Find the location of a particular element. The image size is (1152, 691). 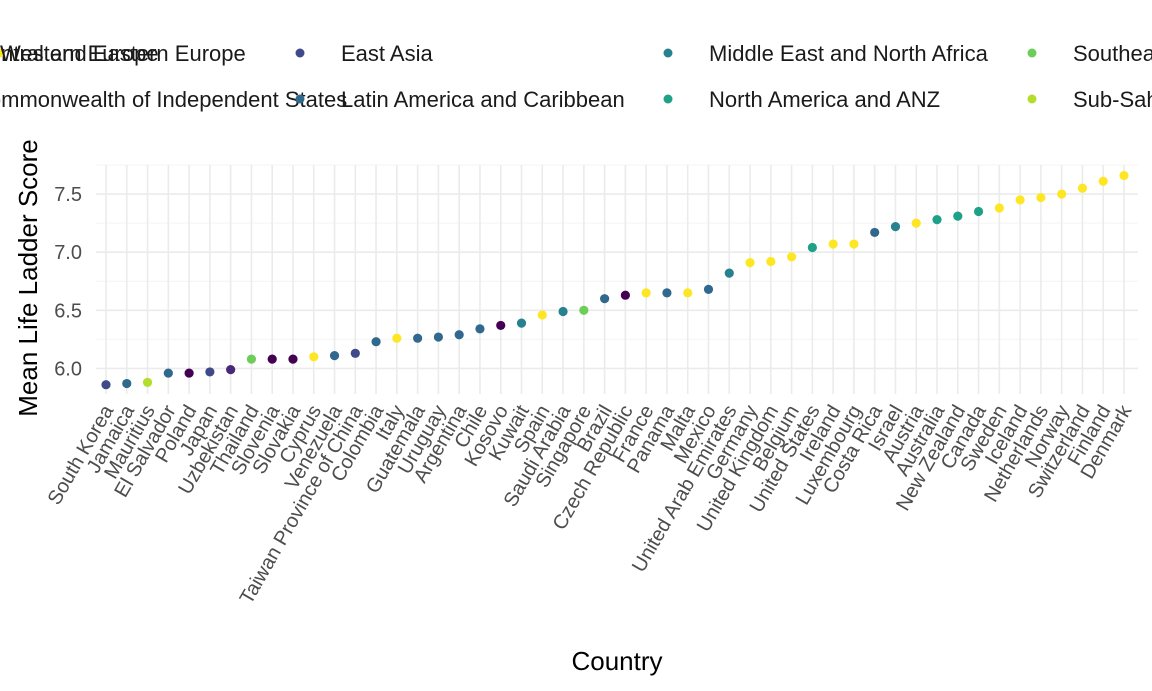

y-tick-label: 7.5 is located at coordinates (68, 195).